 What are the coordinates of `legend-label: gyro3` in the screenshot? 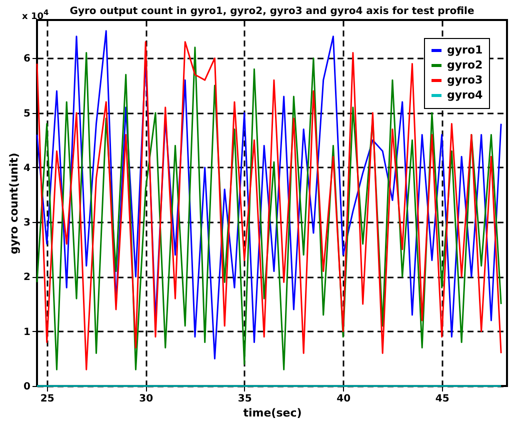 It's located at (465, 80).